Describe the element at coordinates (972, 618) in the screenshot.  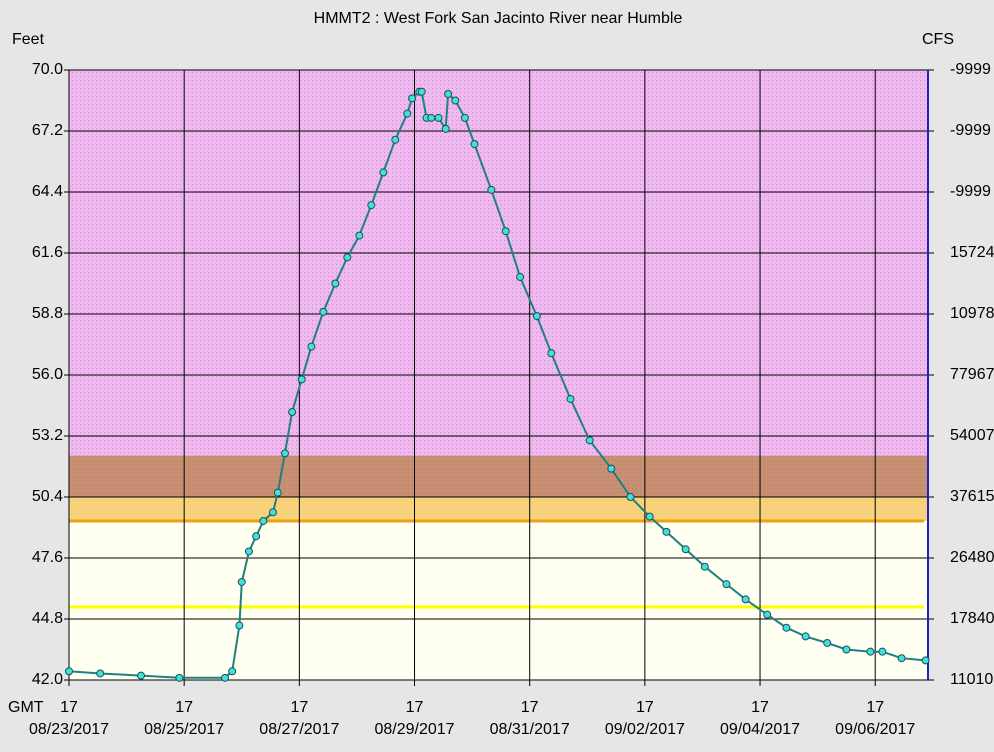
I see `y2-tick-label: 17840` at that location.